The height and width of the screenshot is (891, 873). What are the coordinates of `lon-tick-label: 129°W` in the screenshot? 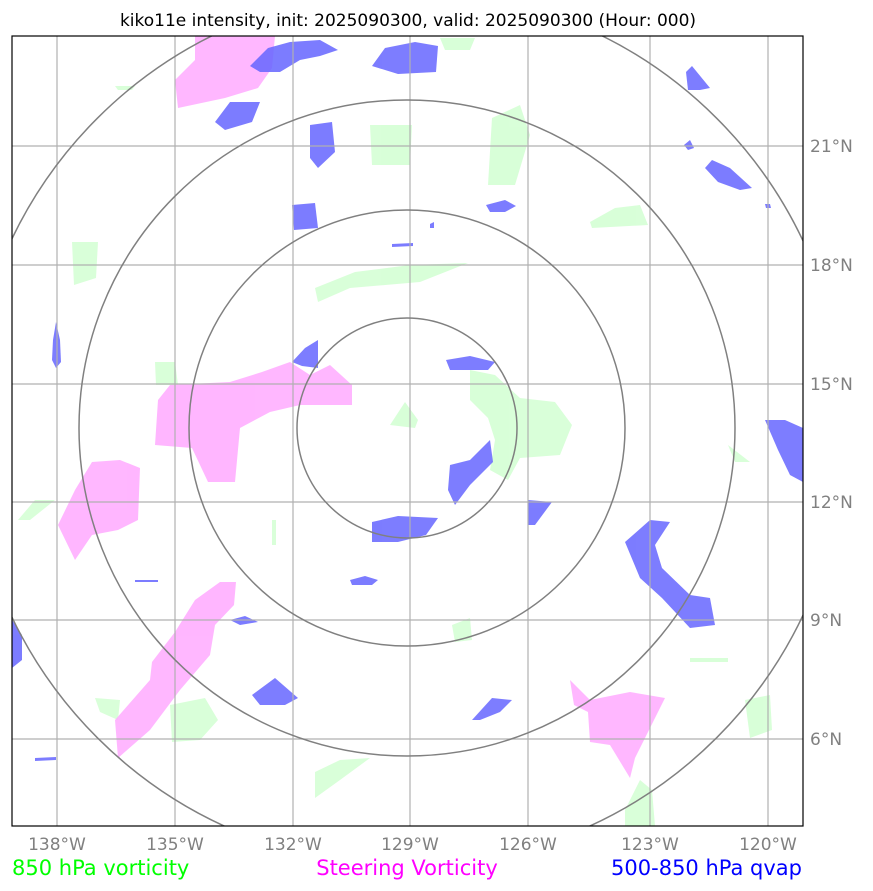 It's located at (410, 845).